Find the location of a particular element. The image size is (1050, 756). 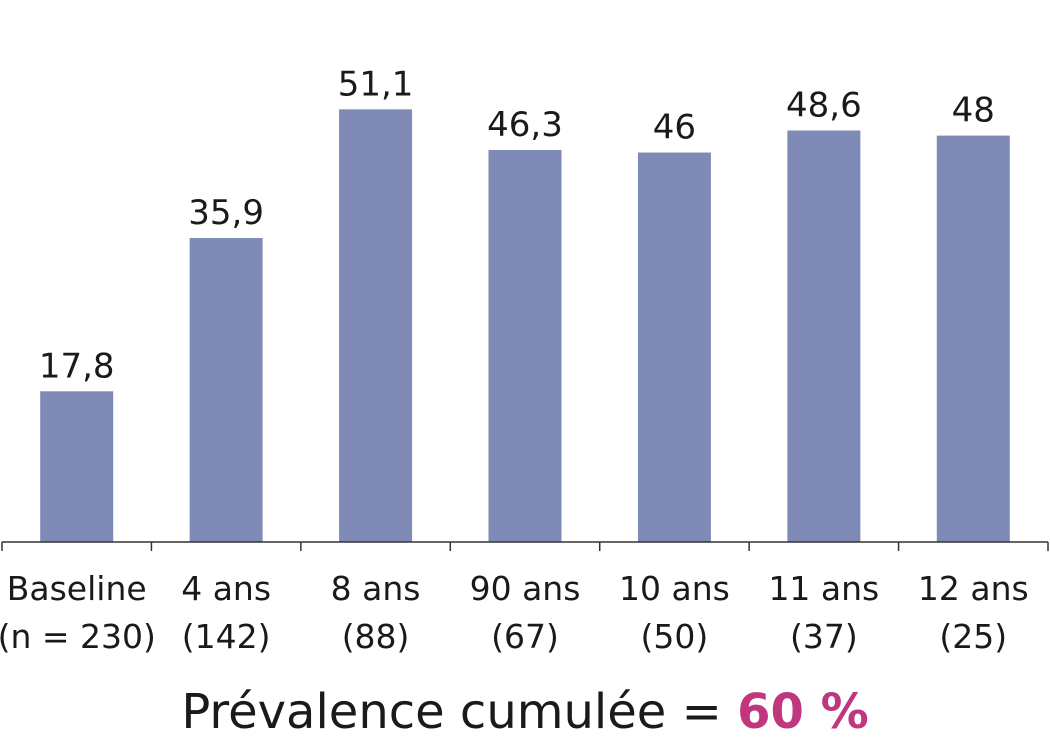

cumulative-prevalence-caption: Prévalence cumulée = 60 % is located at coordinates (525, 712).